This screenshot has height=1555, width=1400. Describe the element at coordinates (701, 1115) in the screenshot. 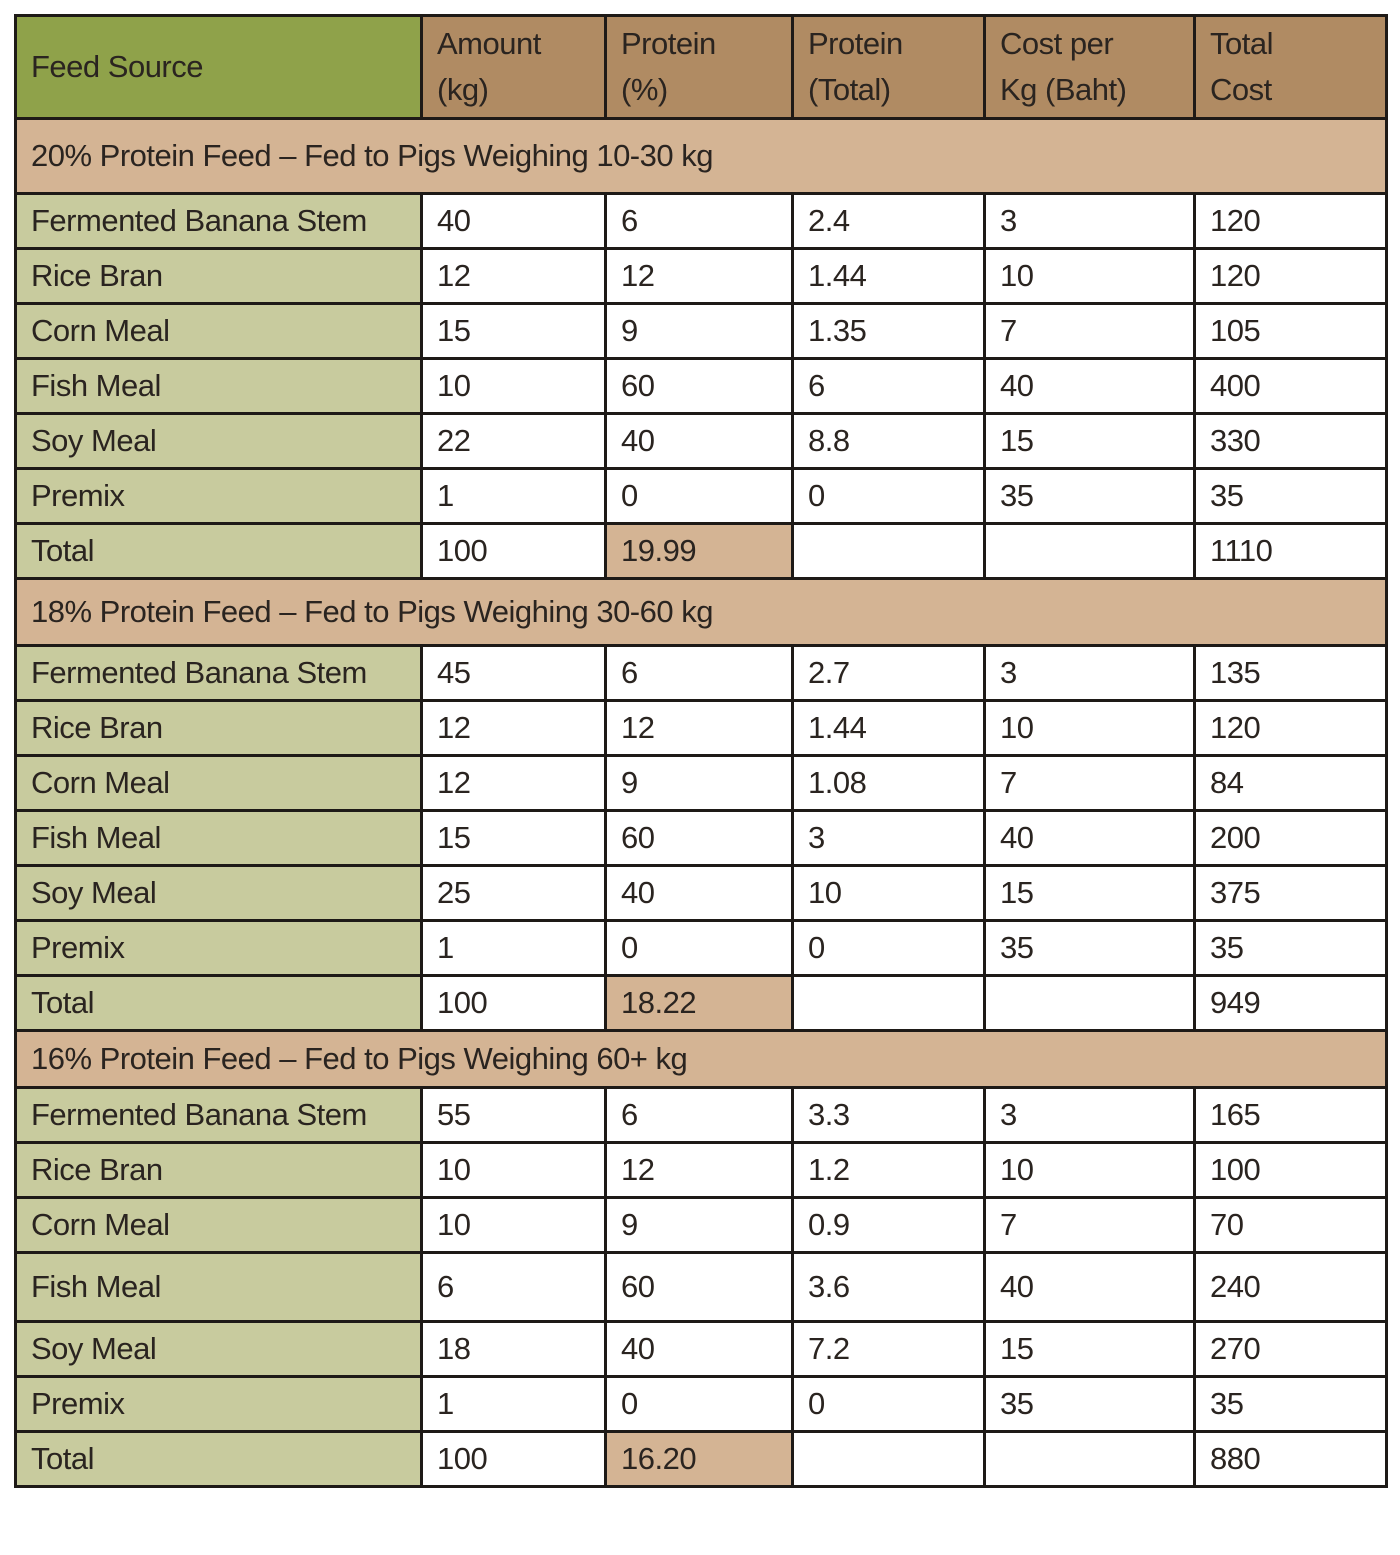

I see `table-row: Fermented Banana Stem 55 6 3.3 3 165` at that location.